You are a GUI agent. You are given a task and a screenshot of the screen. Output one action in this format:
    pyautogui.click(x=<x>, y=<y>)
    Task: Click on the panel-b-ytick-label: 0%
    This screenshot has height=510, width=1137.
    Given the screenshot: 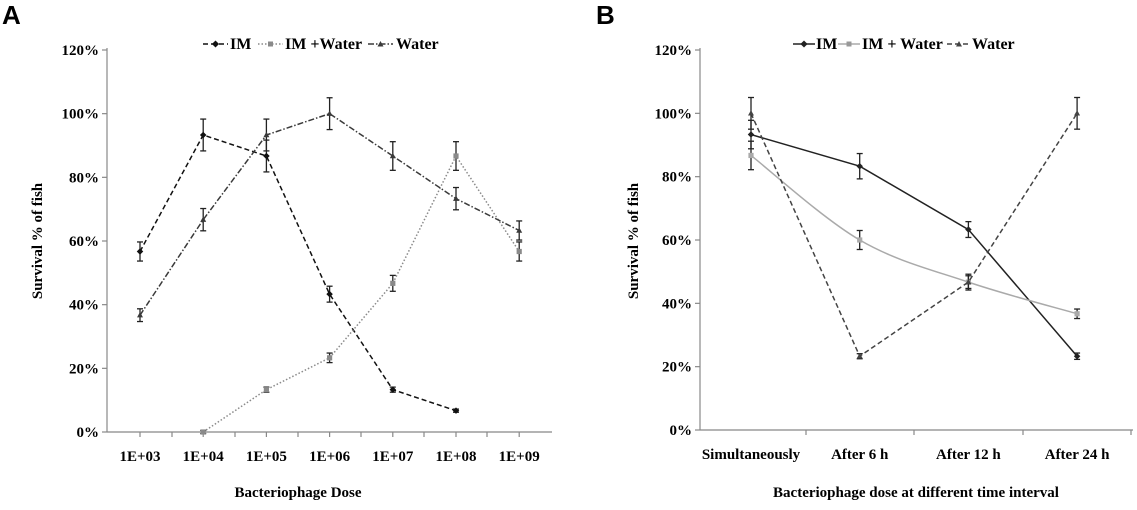 What is the action you would take?
    pyautogui.click(x=681, y=431)
    